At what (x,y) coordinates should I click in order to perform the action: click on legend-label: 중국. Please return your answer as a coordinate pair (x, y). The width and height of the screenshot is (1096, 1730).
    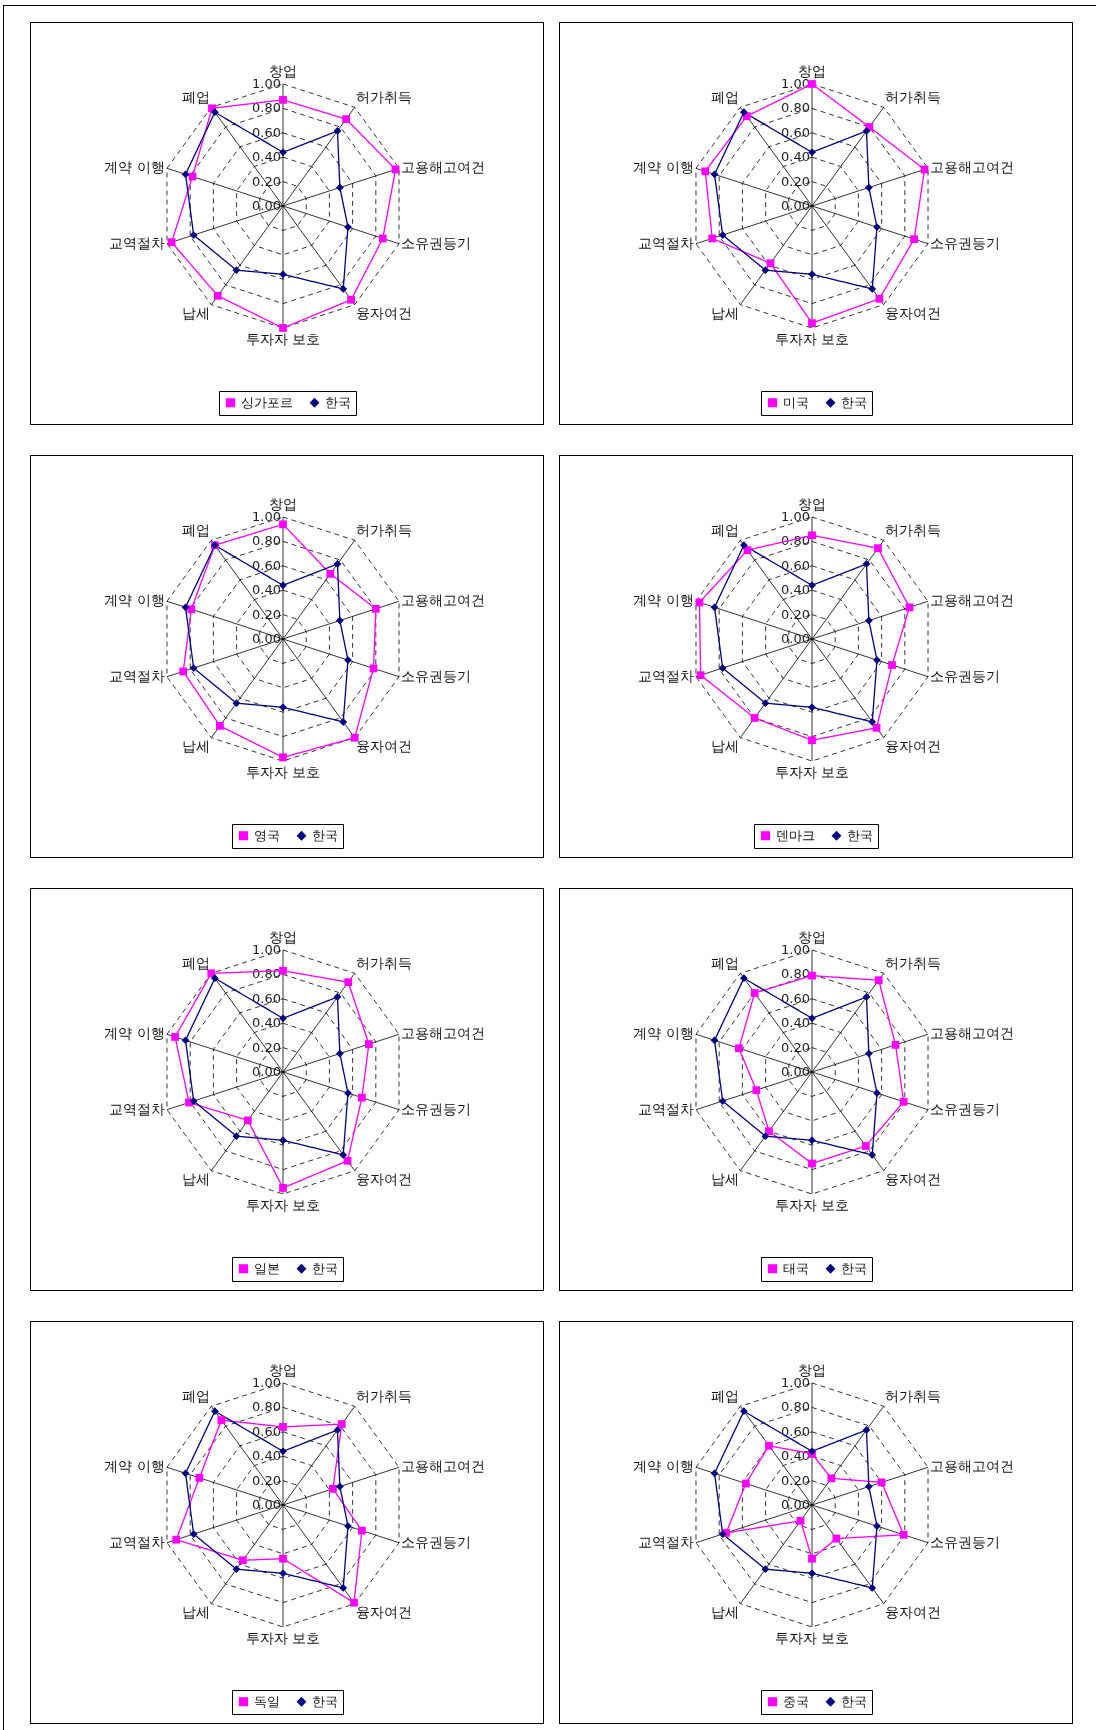
    Looking at the image, I should click on (796, 1701).